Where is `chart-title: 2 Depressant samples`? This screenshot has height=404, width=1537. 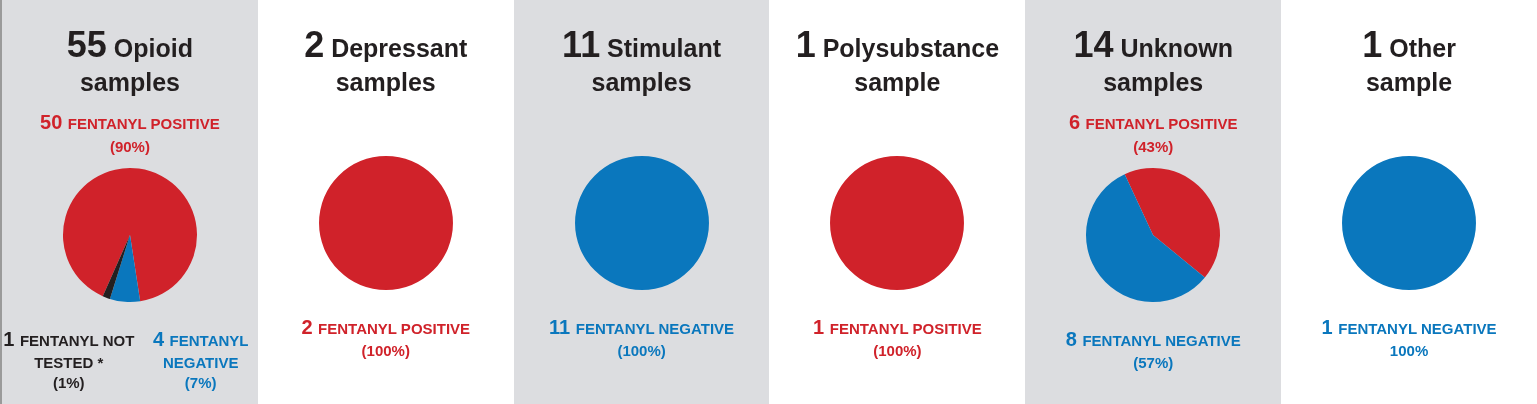 chart-title: 2 Depressant samples is located at coordinates (386, 60).